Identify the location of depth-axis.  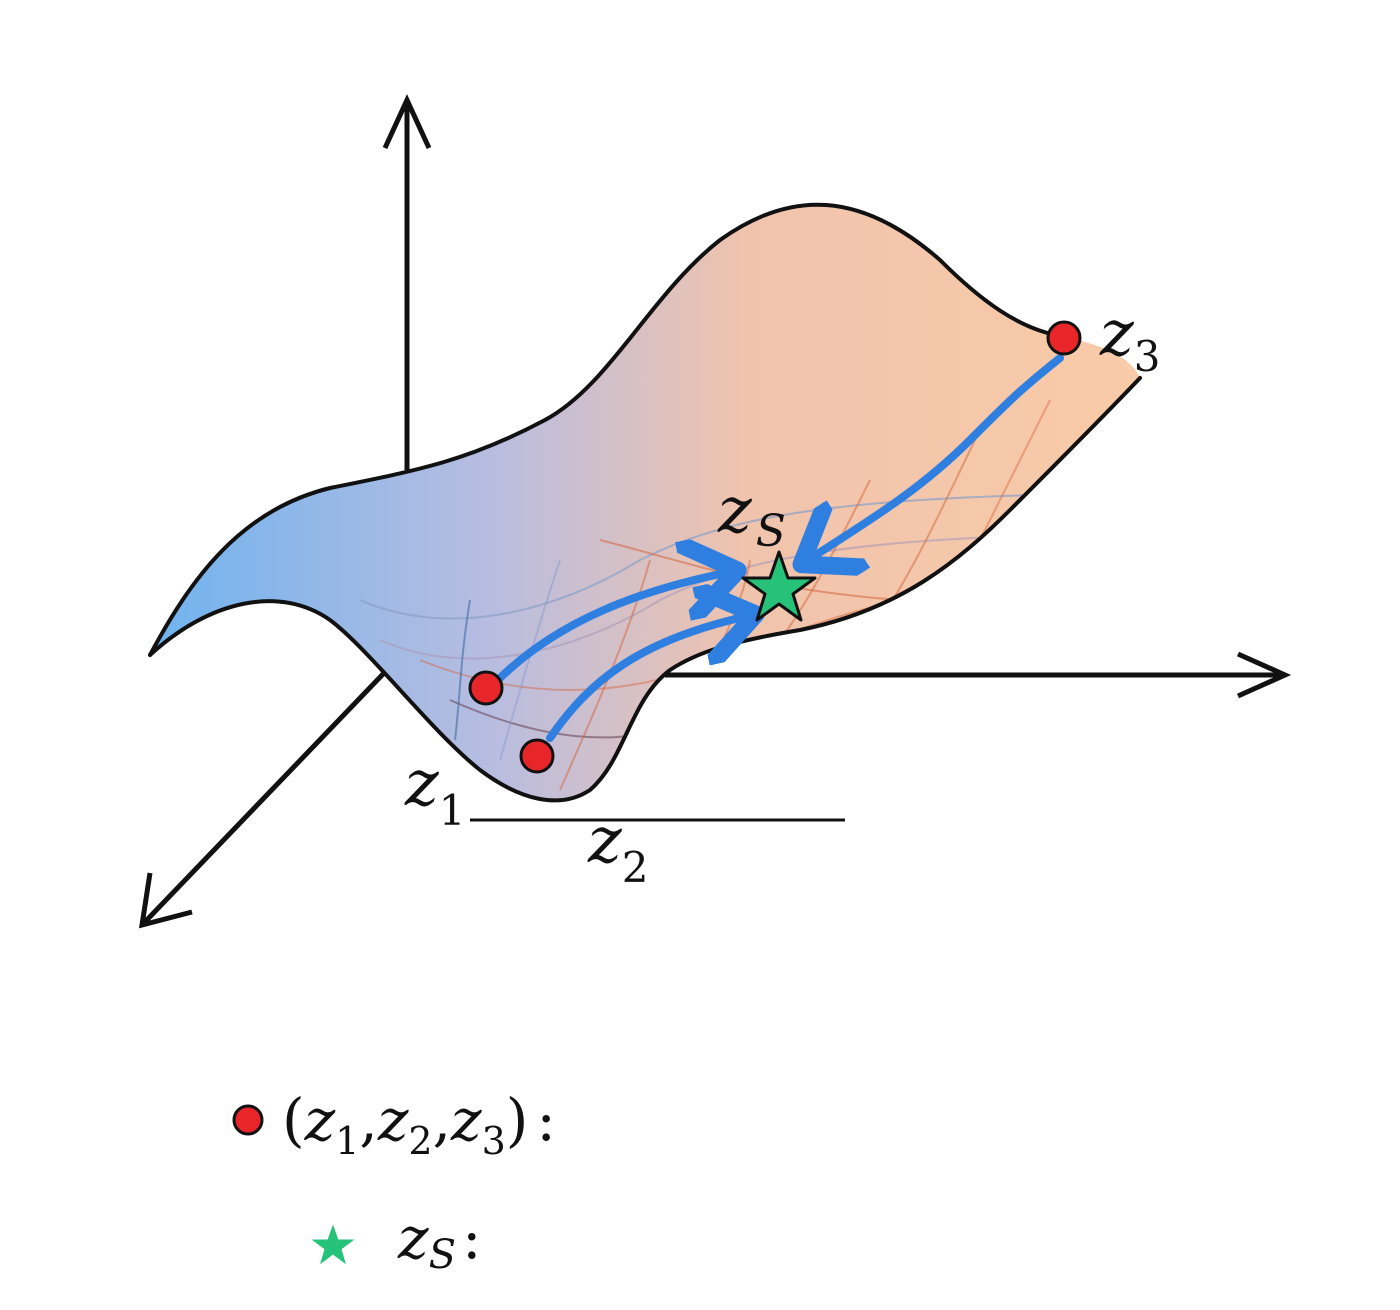
(262, 799).